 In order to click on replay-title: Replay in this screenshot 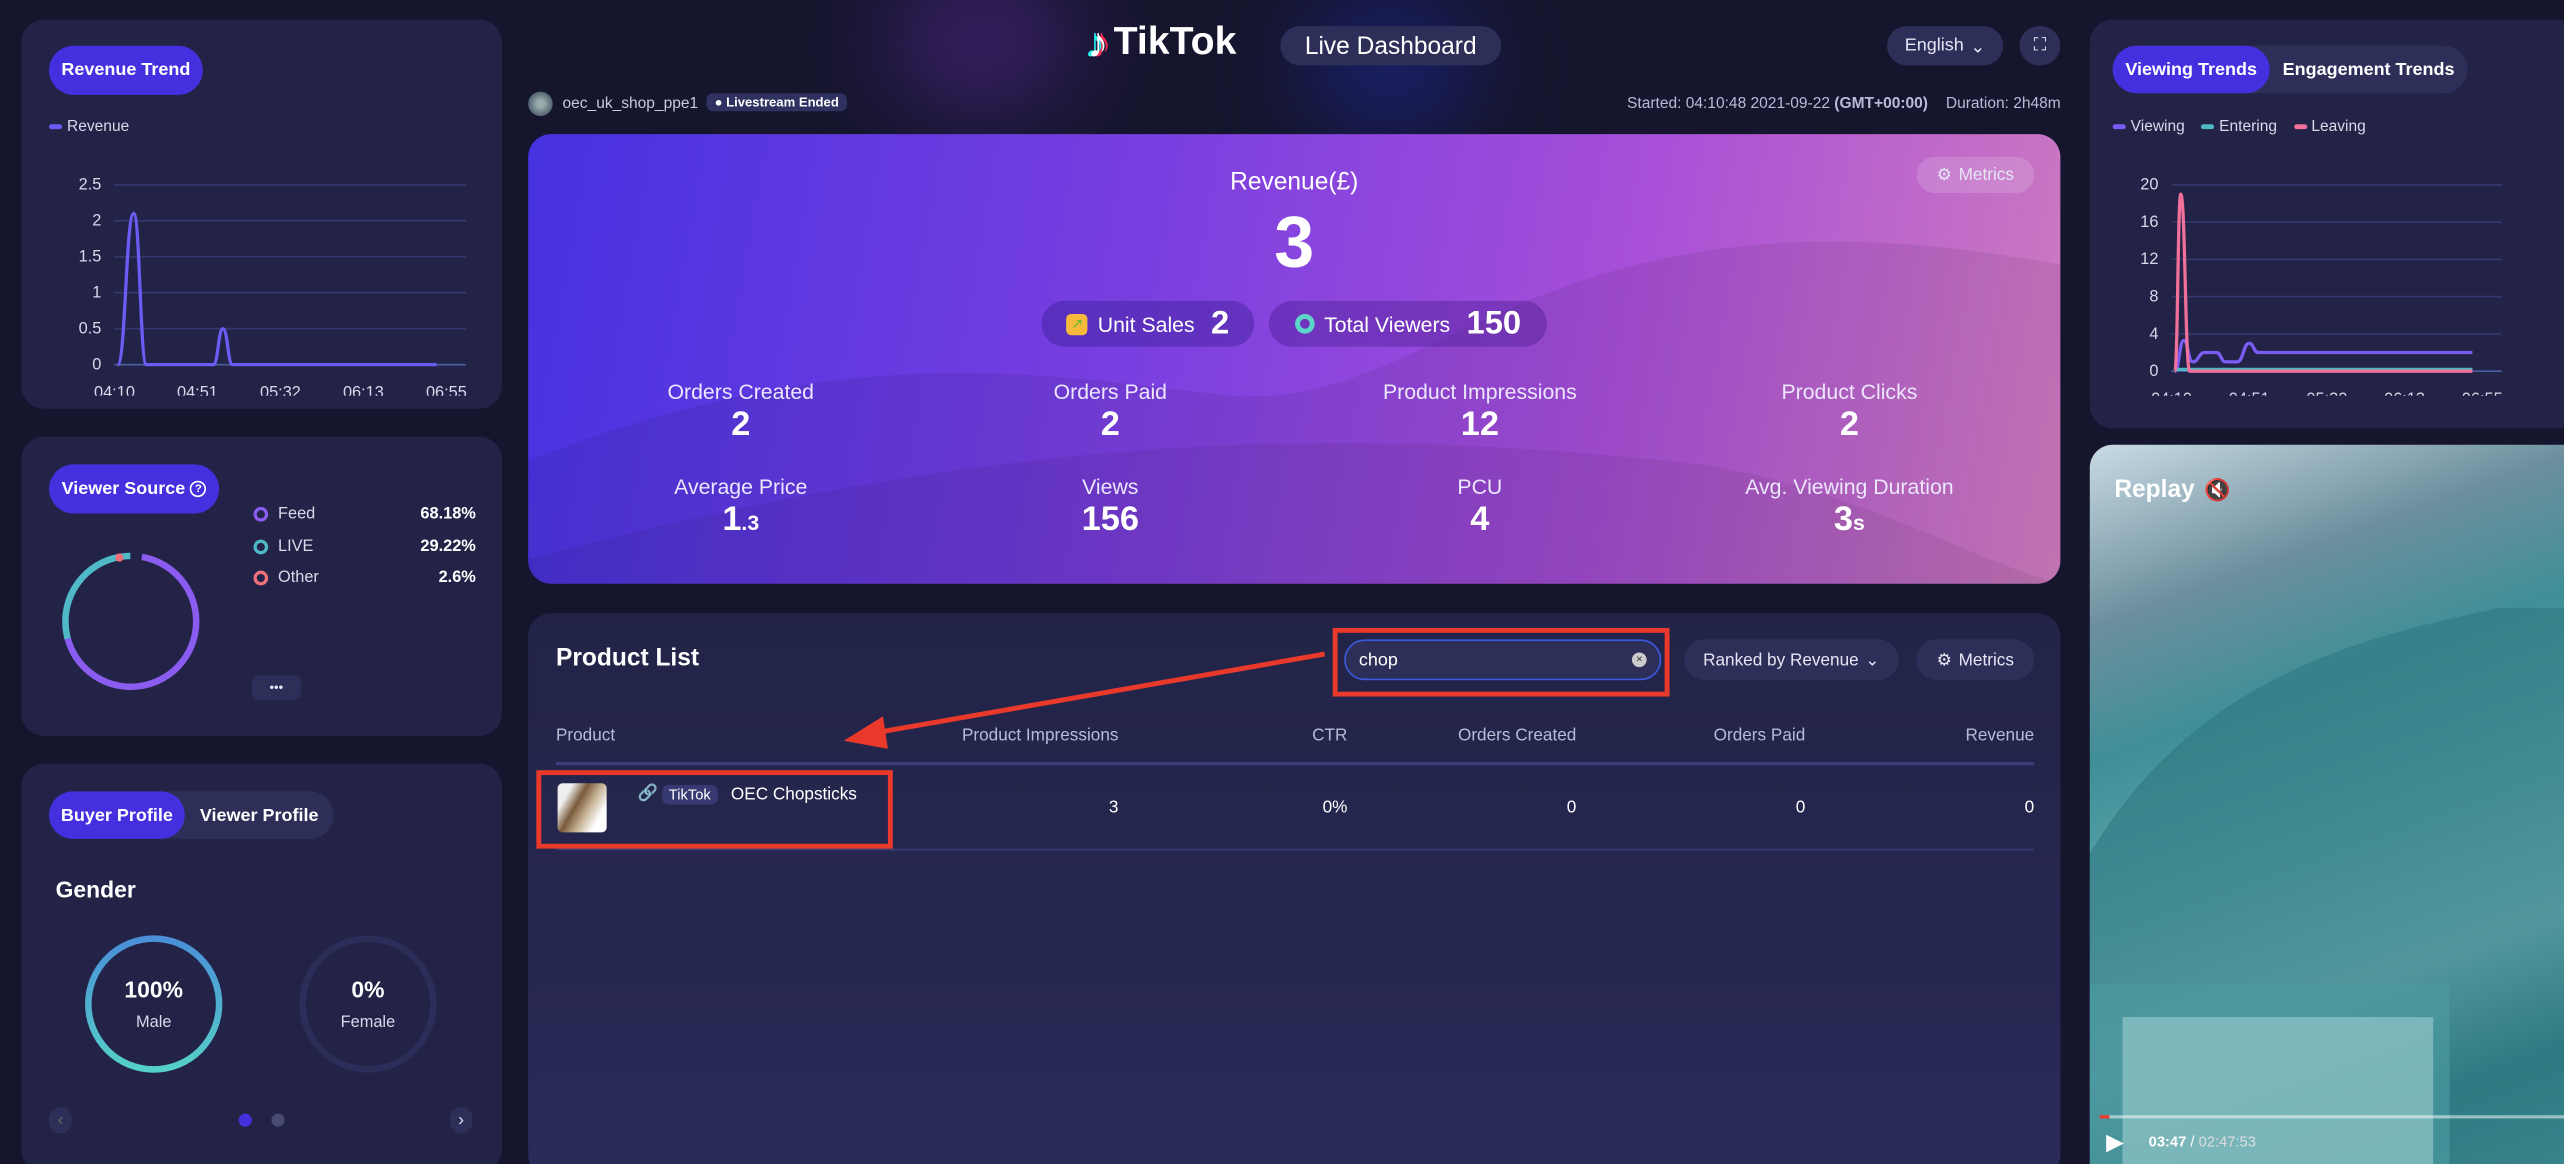, I will do `click(2154, 489)`.